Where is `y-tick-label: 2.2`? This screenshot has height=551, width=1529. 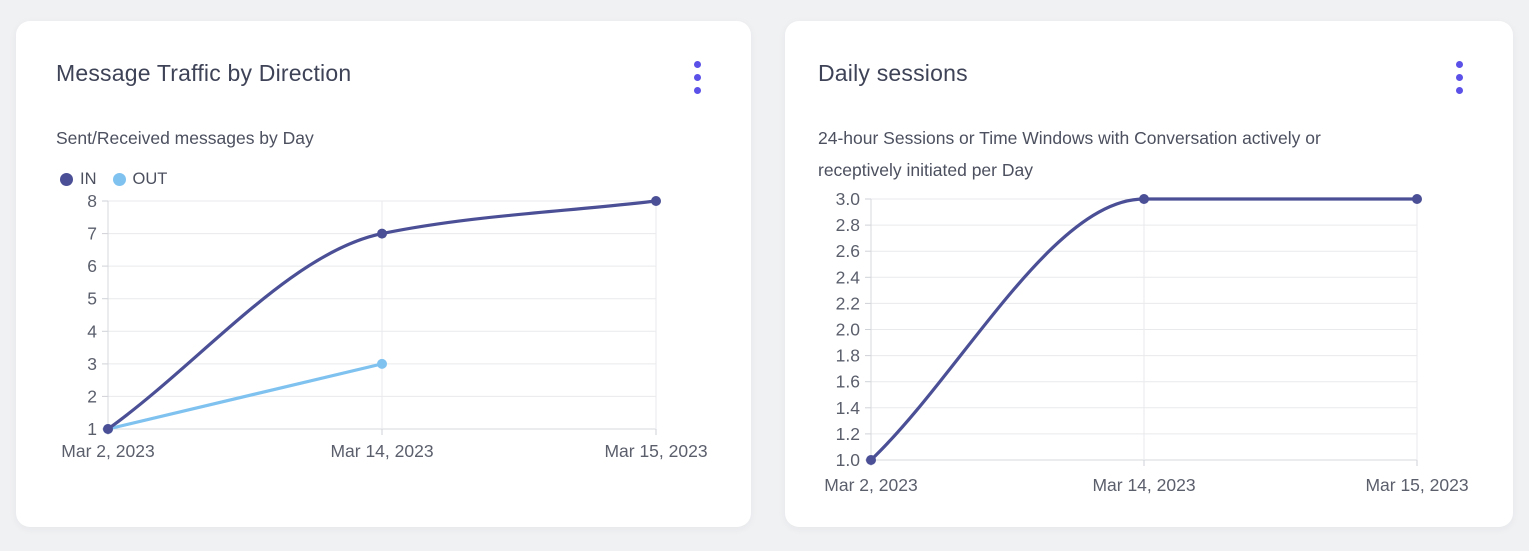
y-tick-label: 2.2 is located at coordinates (848, 303).